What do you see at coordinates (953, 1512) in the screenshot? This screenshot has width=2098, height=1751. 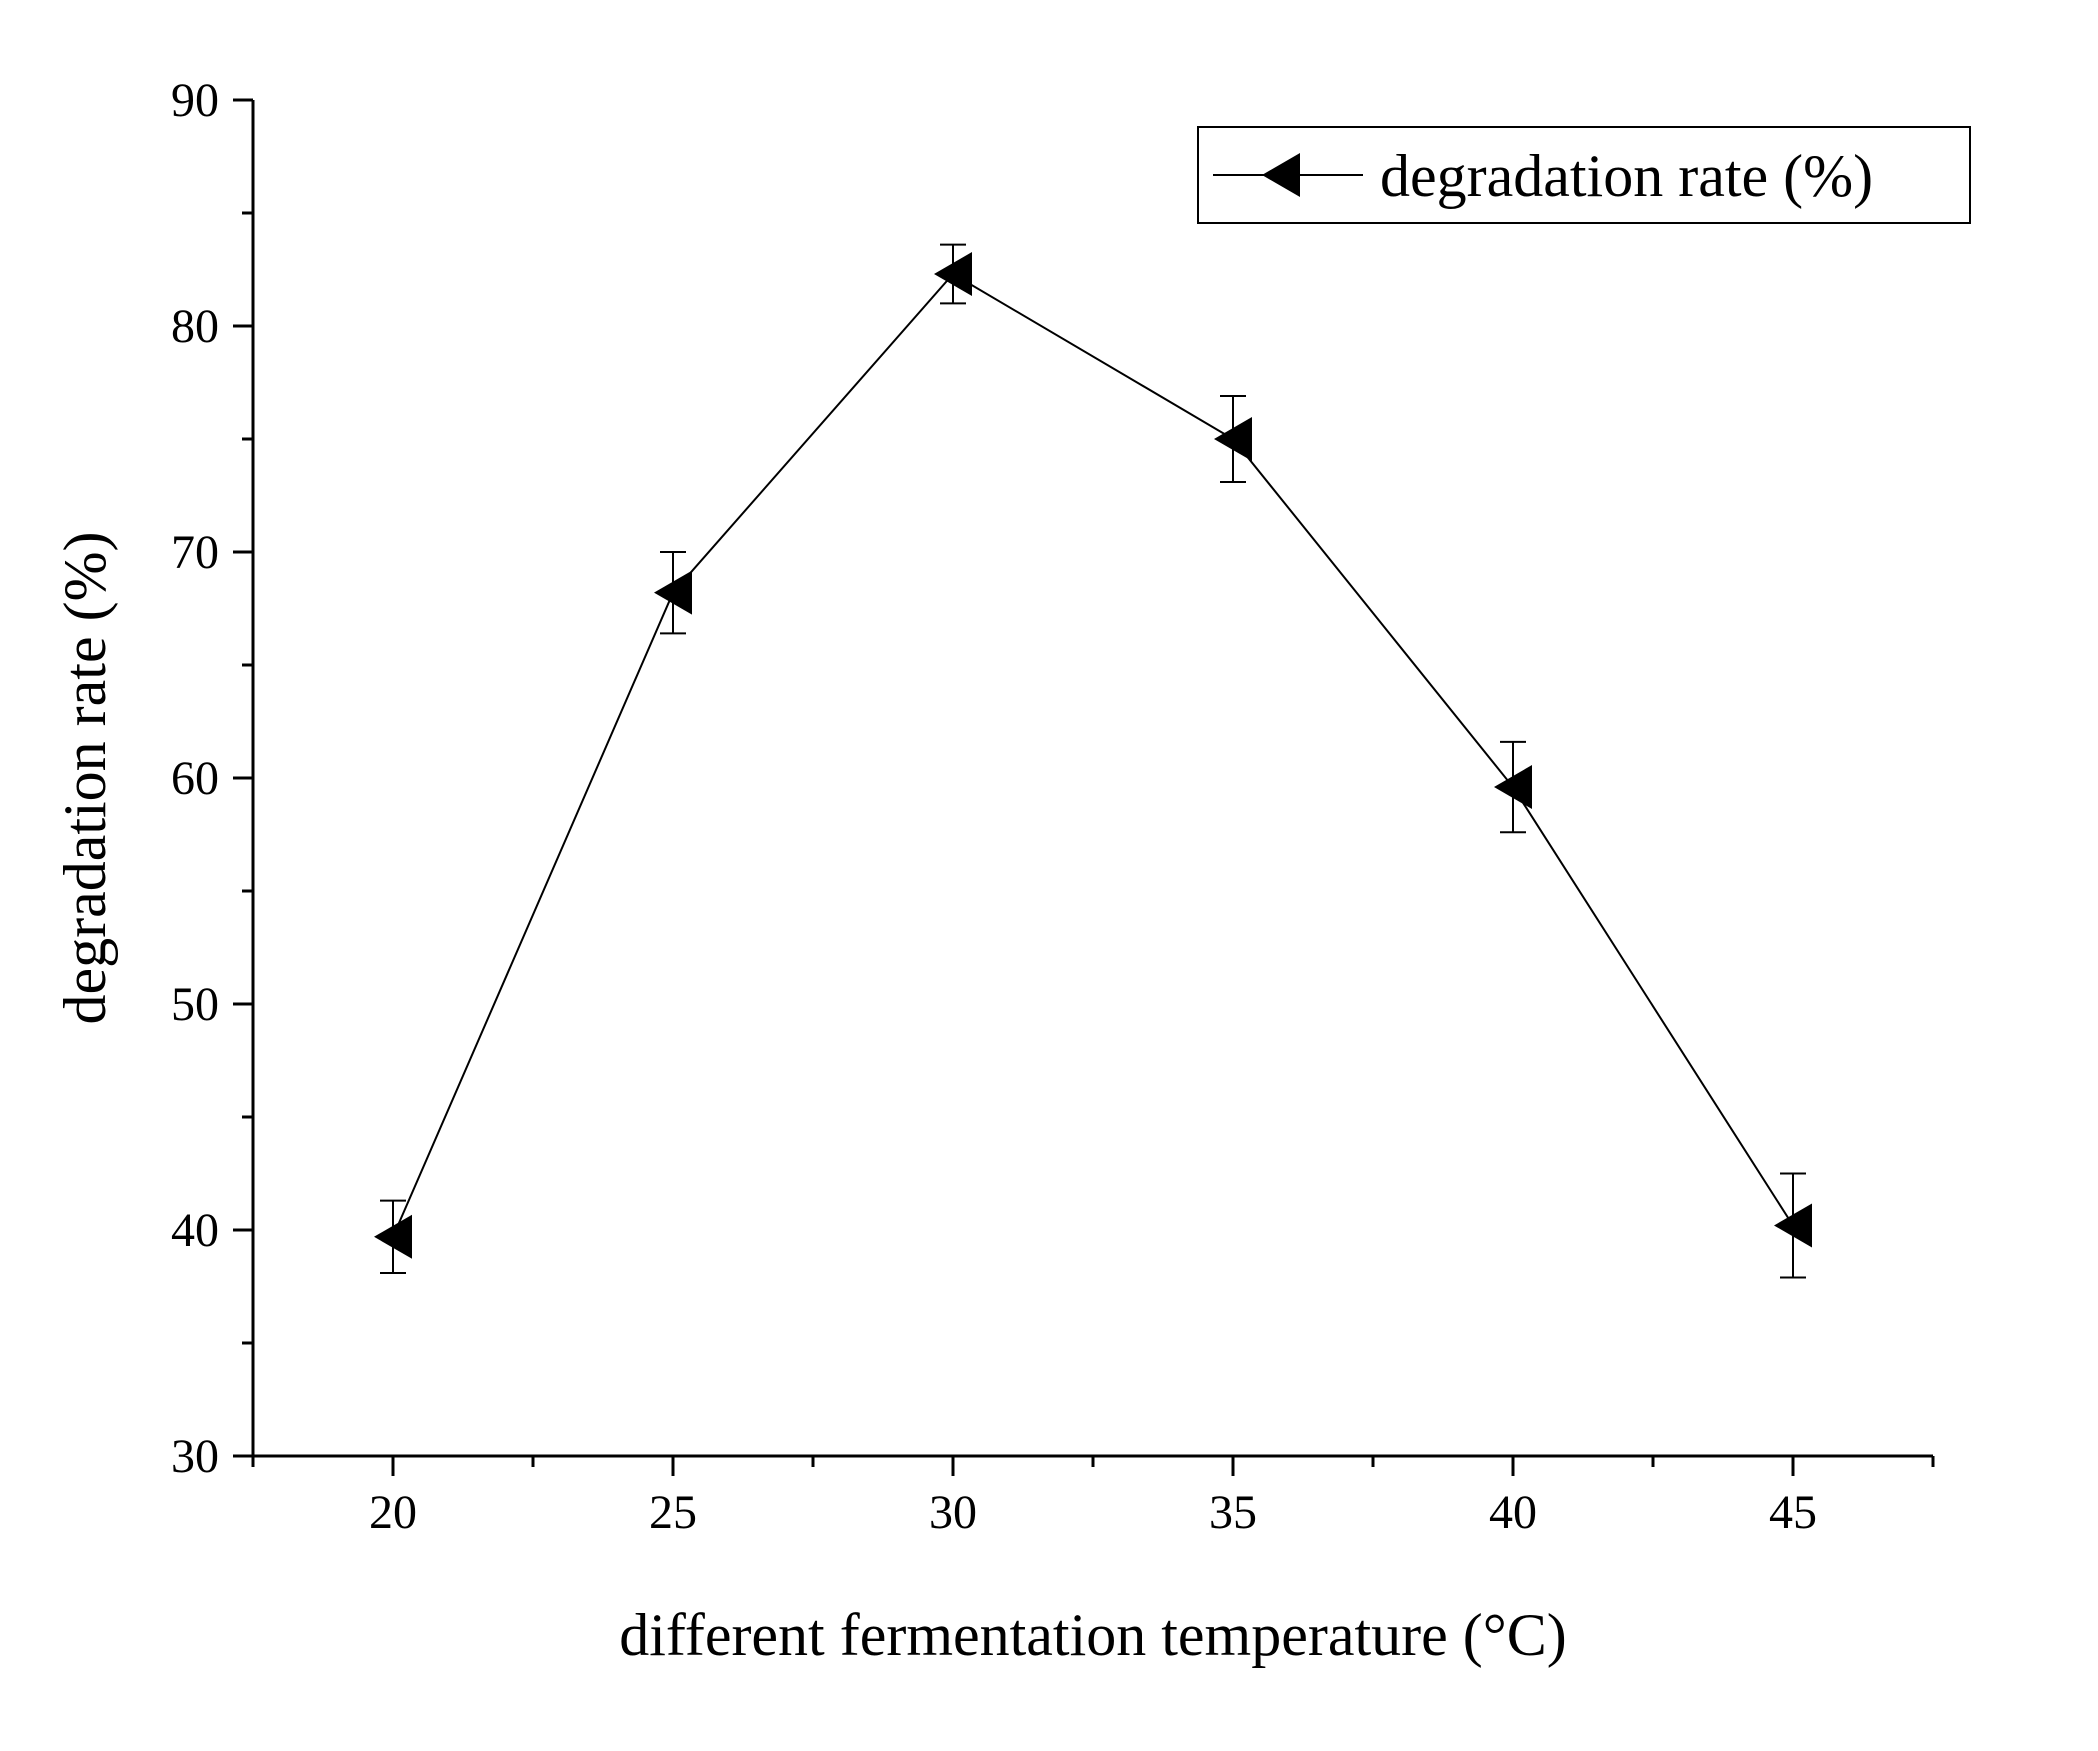 I see `x-tick-label: 30` at bounding box center [953, 1512].